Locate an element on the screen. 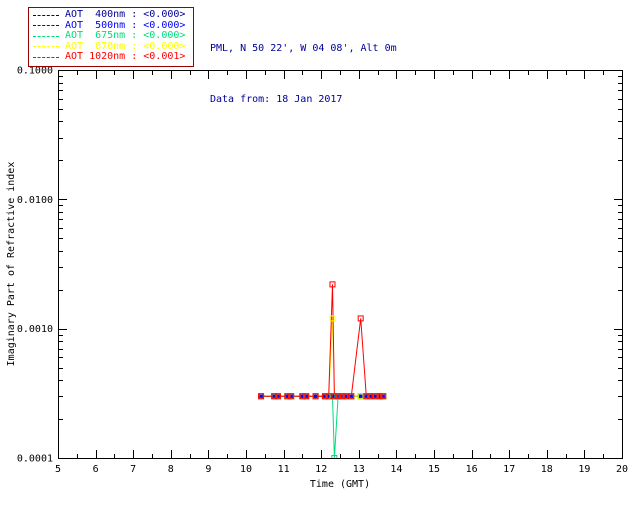  x-tick-label: 20 is located at coordinates (622, 469).